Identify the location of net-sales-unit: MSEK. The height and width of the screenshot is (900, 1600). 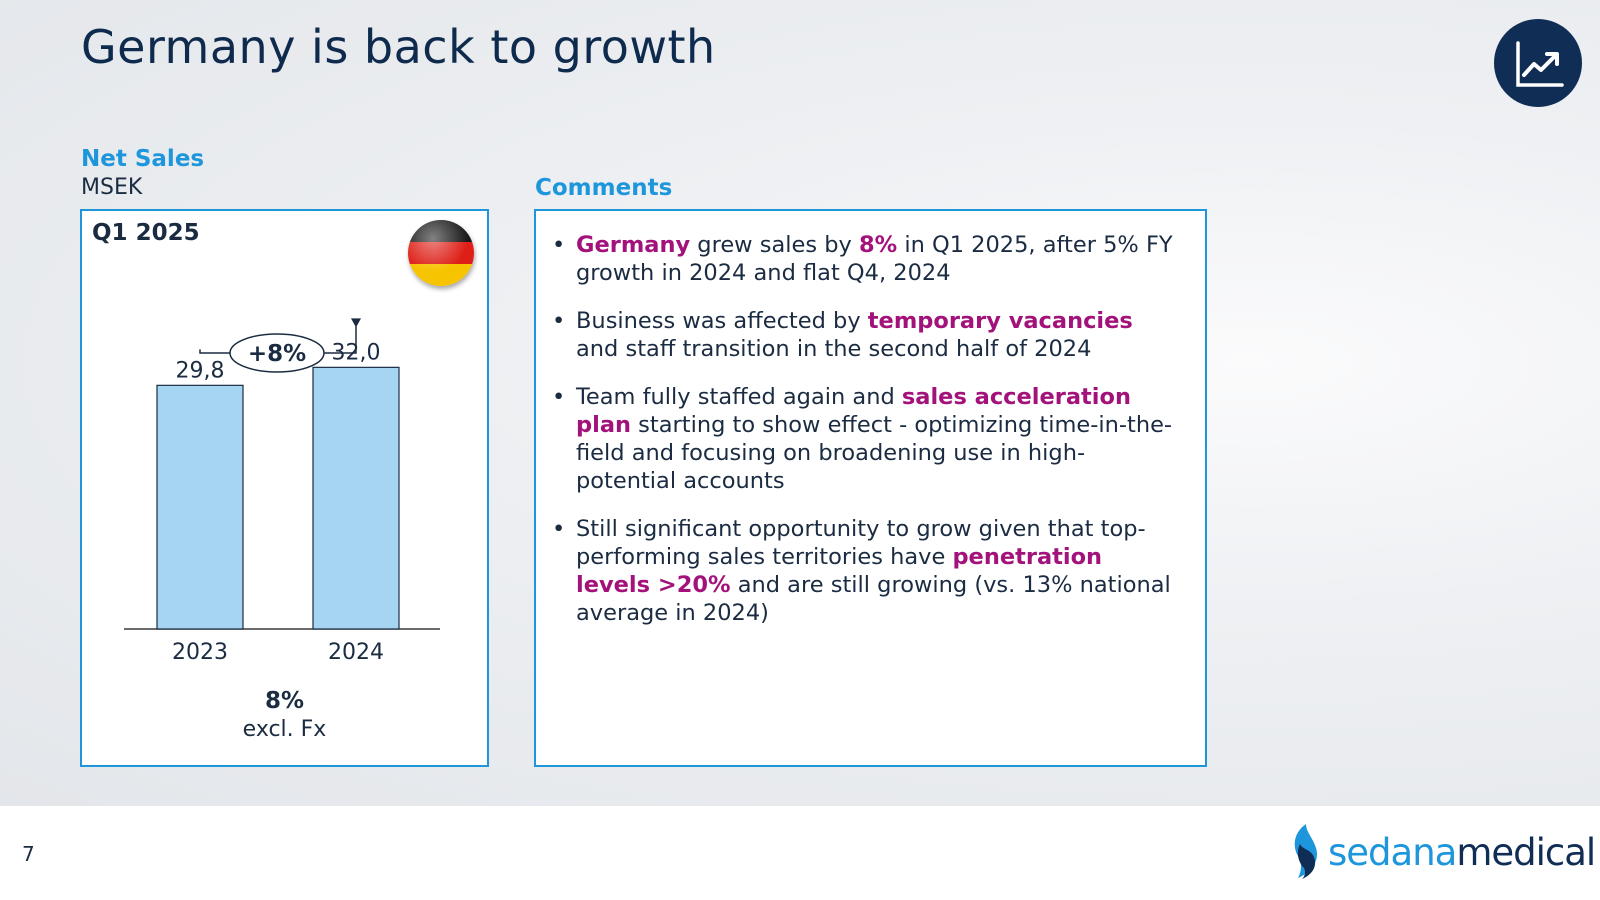
(112, 187).